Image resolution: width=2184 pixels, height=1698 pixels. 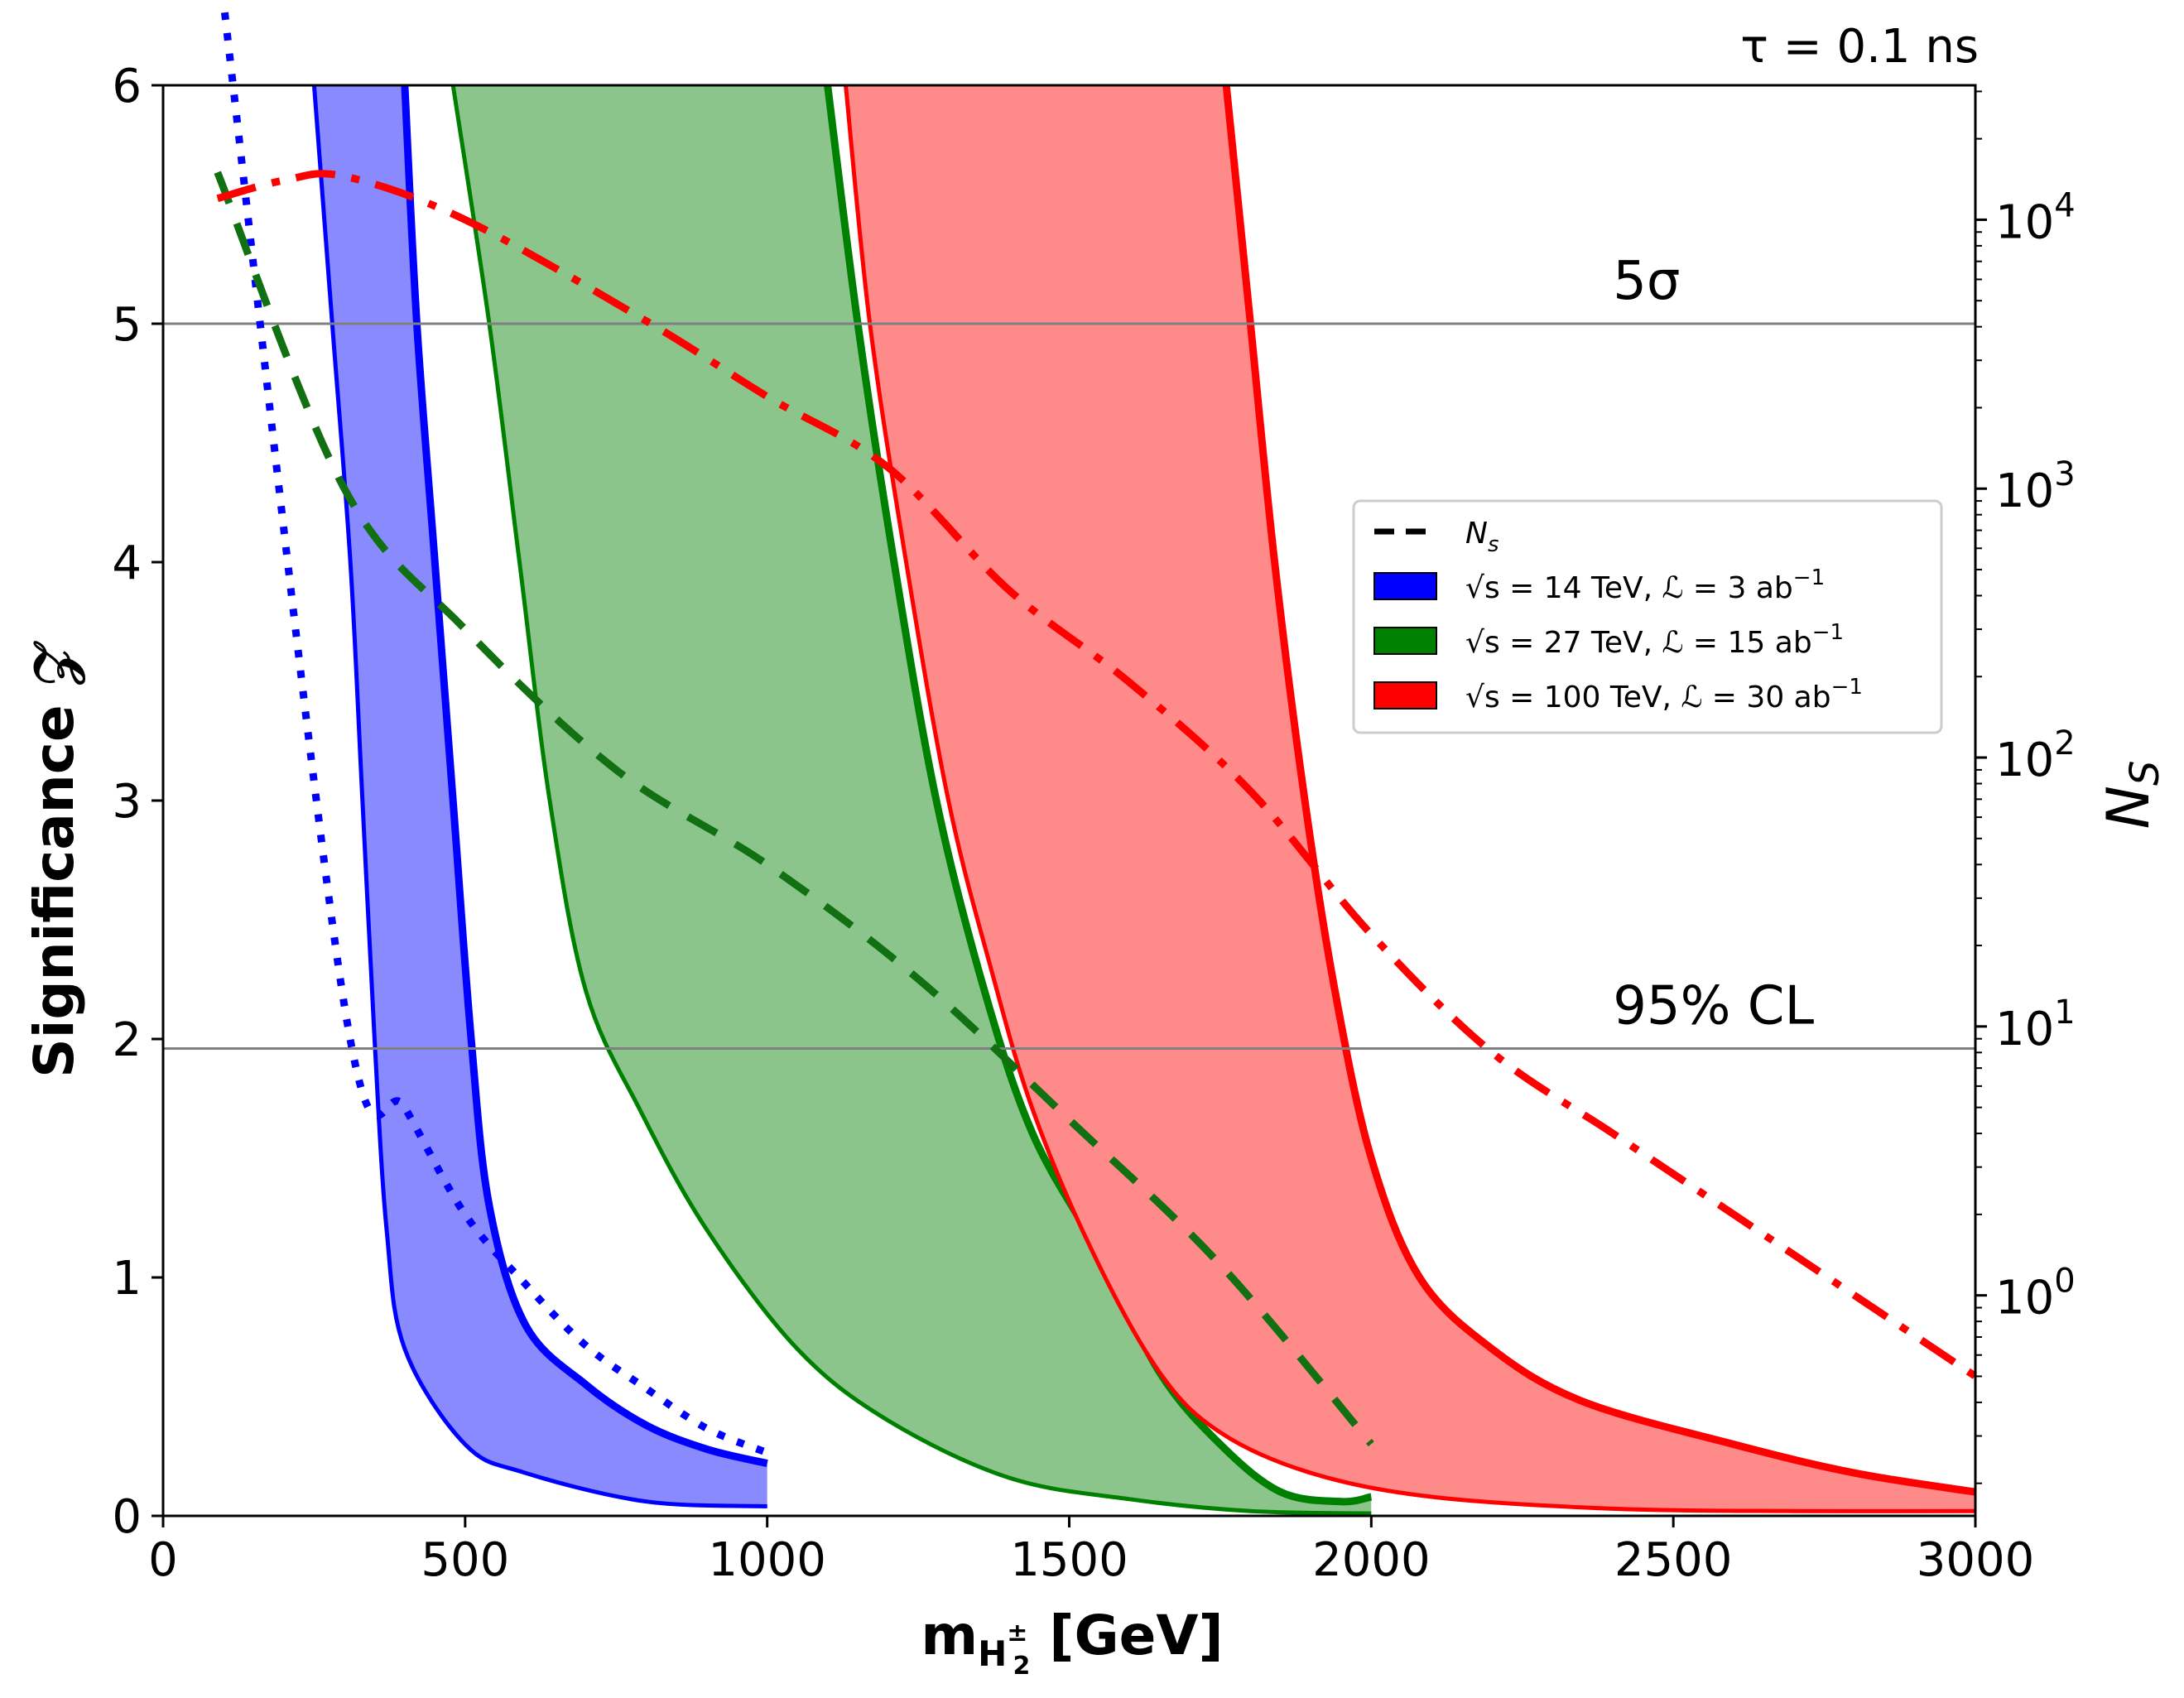 I want to click on legend-label-sub: s, so click(x=1493, y=544).